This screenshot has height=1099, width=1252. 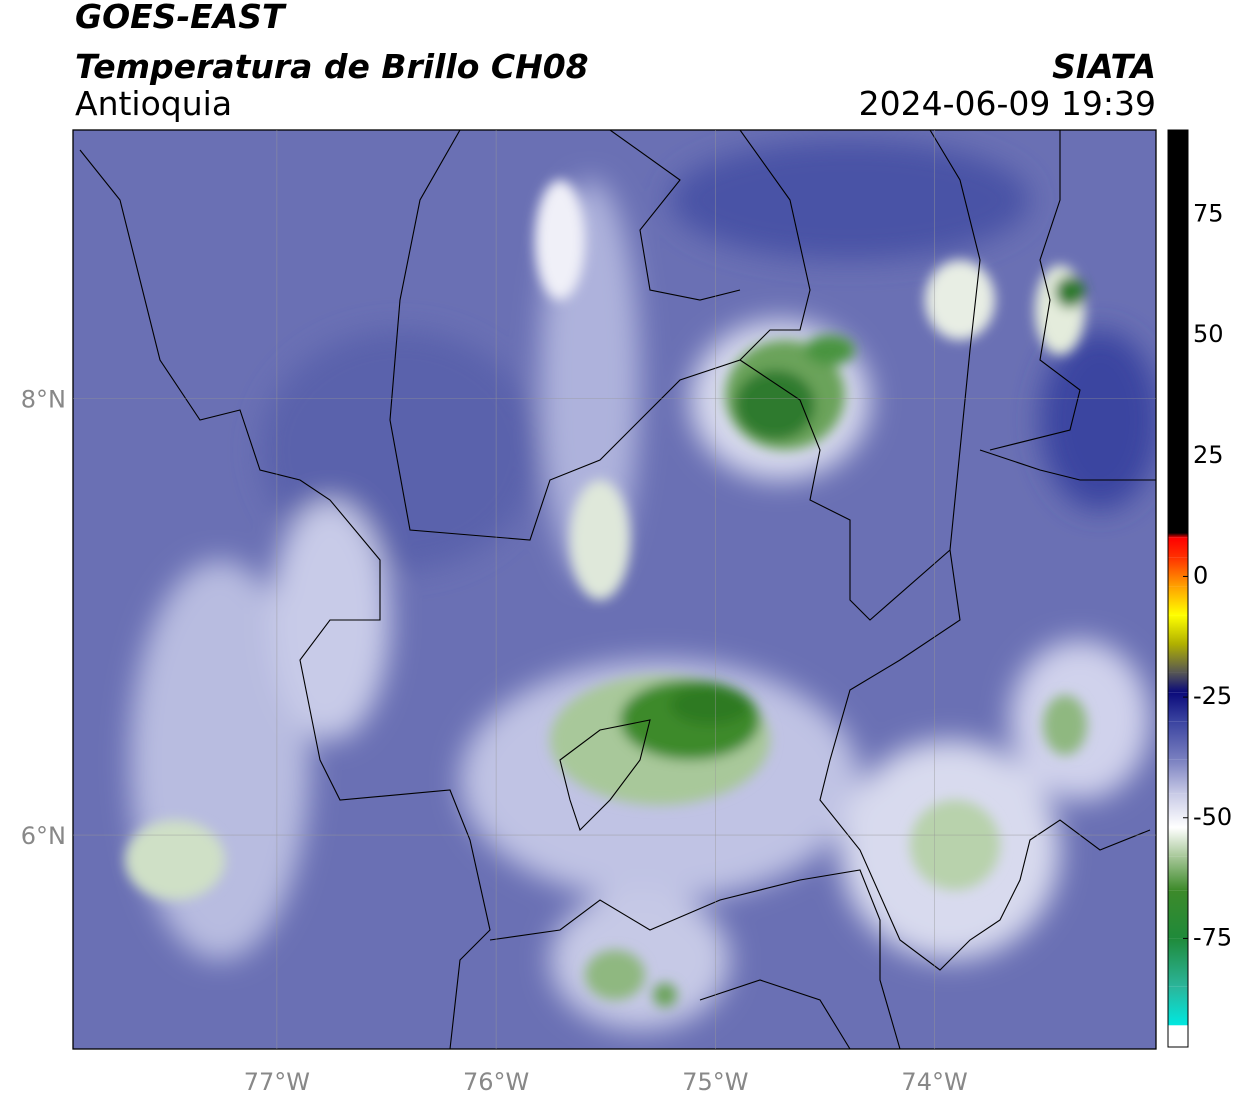 What do you see at coordinates (1208, 455) in the screenshot?
I see `colorbar-tick-label: 25` at bounding box center [1208, 455].